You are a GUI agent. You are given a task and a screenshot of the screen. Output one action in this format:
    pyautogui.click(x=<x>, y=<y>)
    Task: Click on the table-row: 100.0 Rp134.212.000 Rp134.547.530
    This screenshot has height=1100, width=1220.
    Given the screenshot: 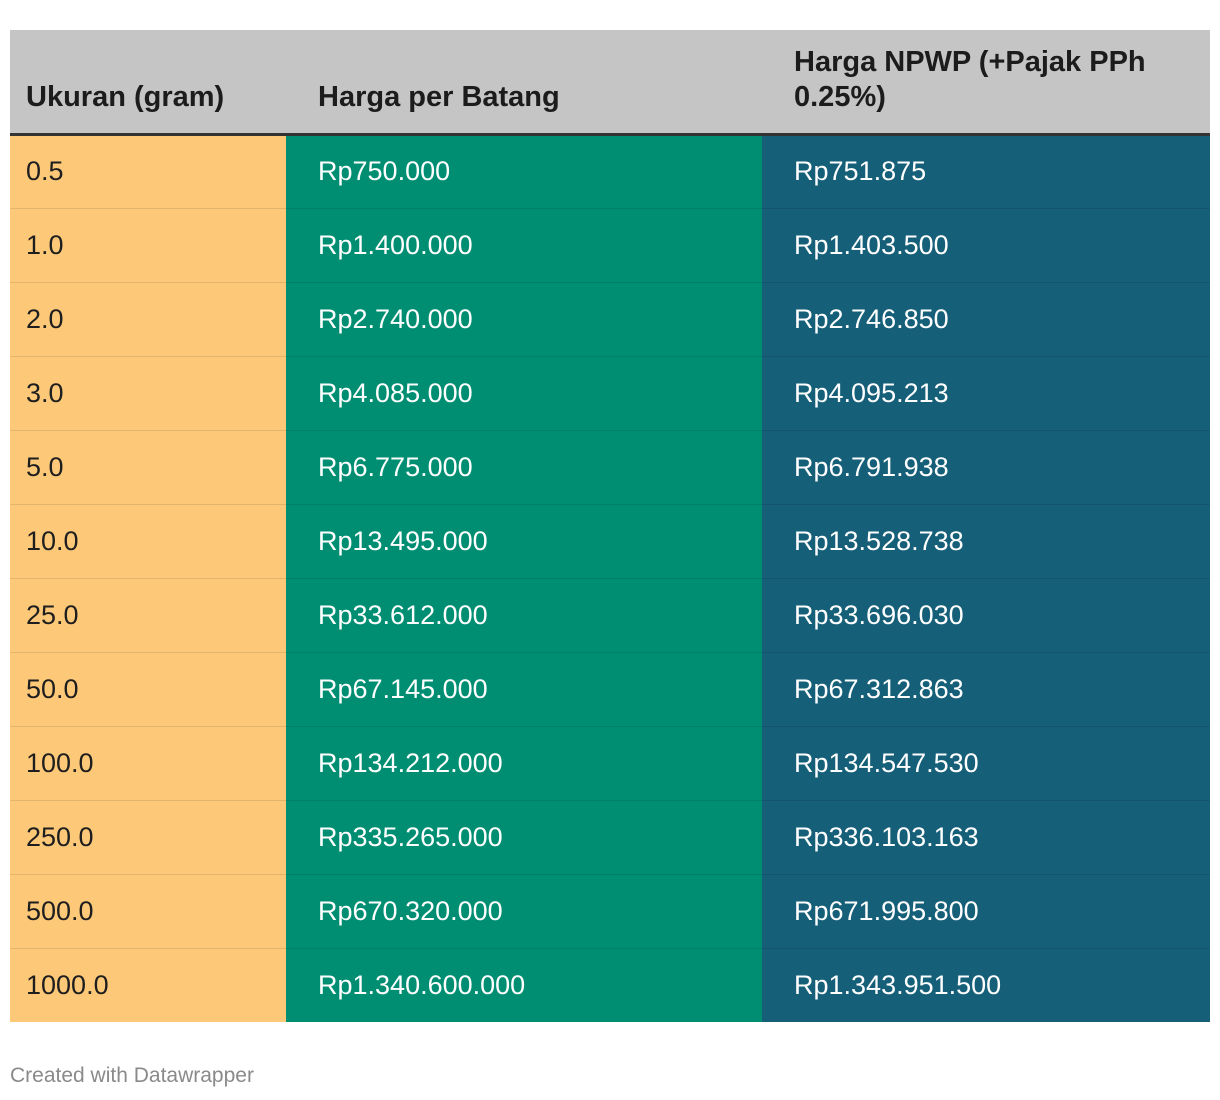 What is the action you would take?
    pyautogui.click(x=610, y=763)
    